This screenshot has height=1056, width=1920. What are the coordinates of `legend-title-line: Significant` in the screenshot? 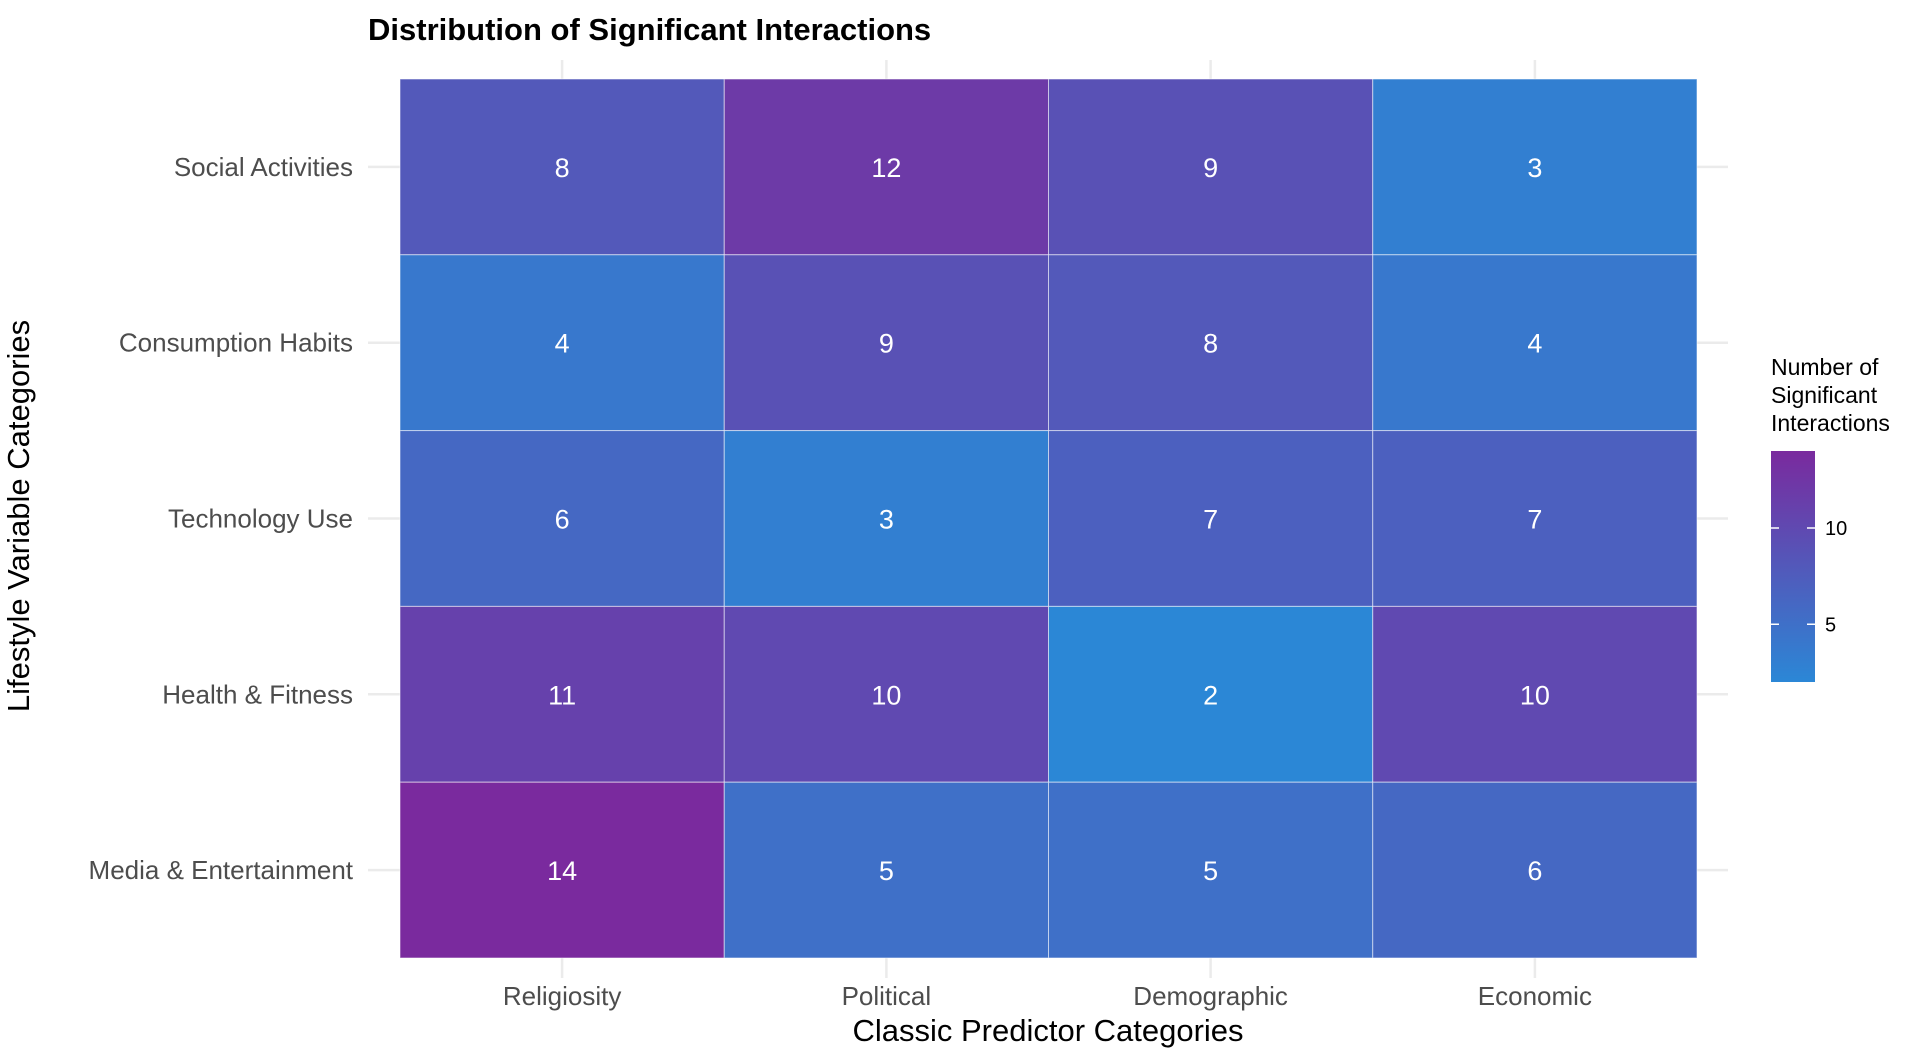 It's located at (1824, 395).